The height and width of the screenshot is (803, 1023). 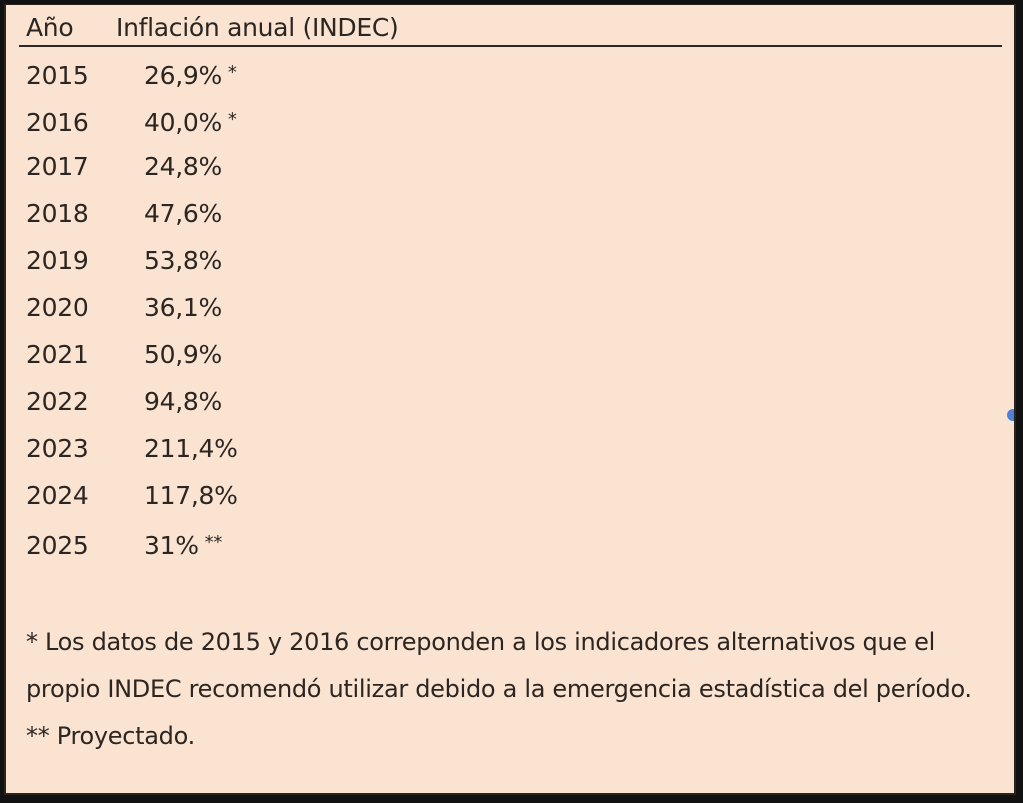 What do you see at coordinates (57, 545) in the screenshot?
I see `row-year: 2025` at bounding box center [57, 545].